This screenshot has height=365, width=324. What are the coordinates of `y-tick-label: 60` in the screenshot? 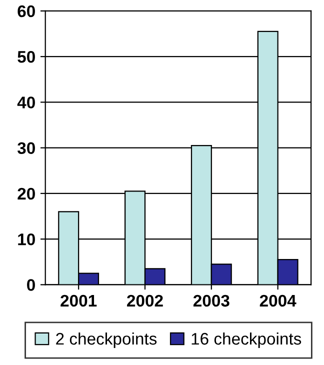 It's located at (26, 11).